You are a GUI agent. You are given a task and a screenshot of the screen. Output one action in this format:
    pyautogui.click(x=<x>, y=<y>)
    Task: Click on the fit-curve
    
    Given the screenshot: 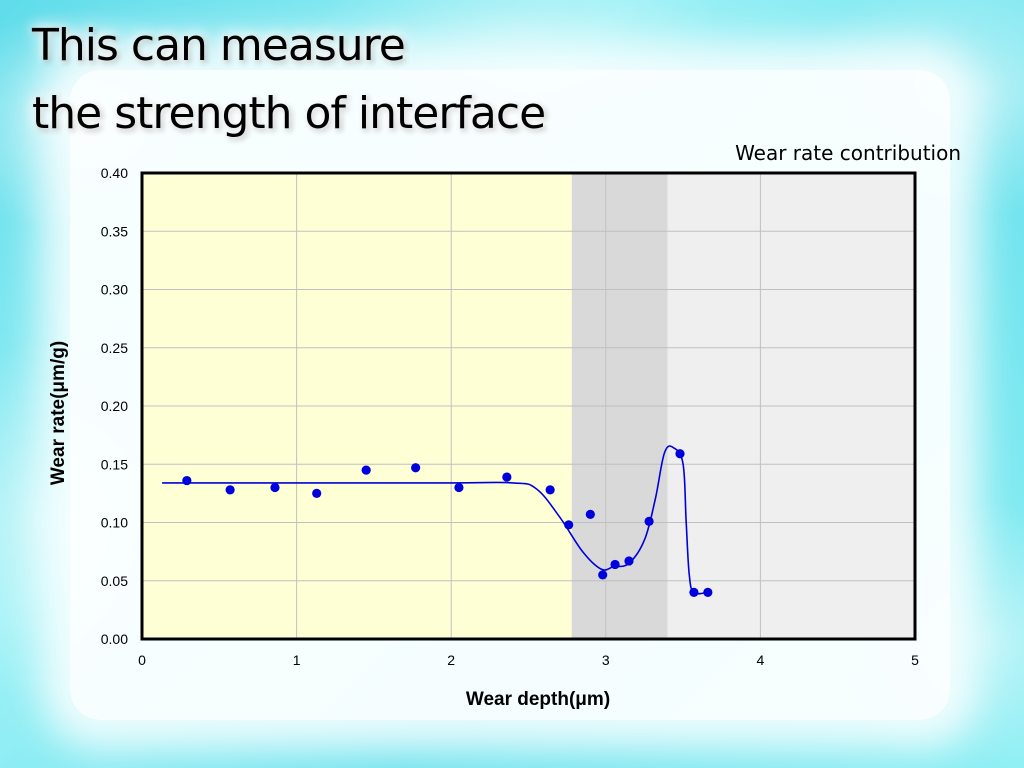 What is the action you would take?
    pyautogui.click(x=435, y=520)
    